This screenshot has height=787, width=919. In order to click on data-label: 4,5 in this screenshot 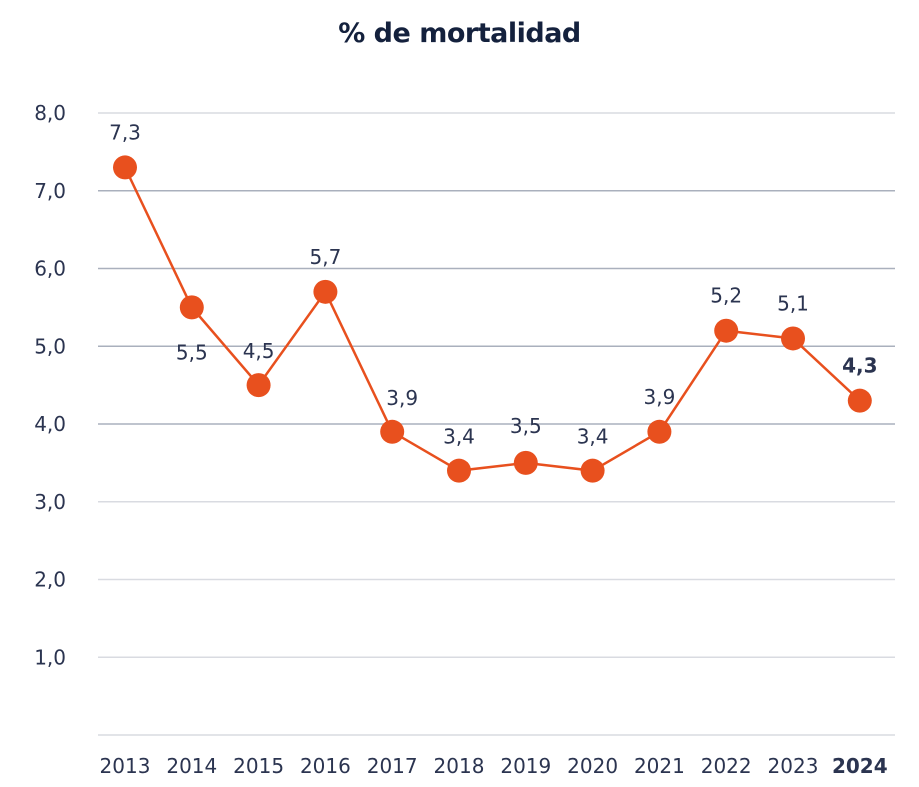, I will do `click(259, 351)`.